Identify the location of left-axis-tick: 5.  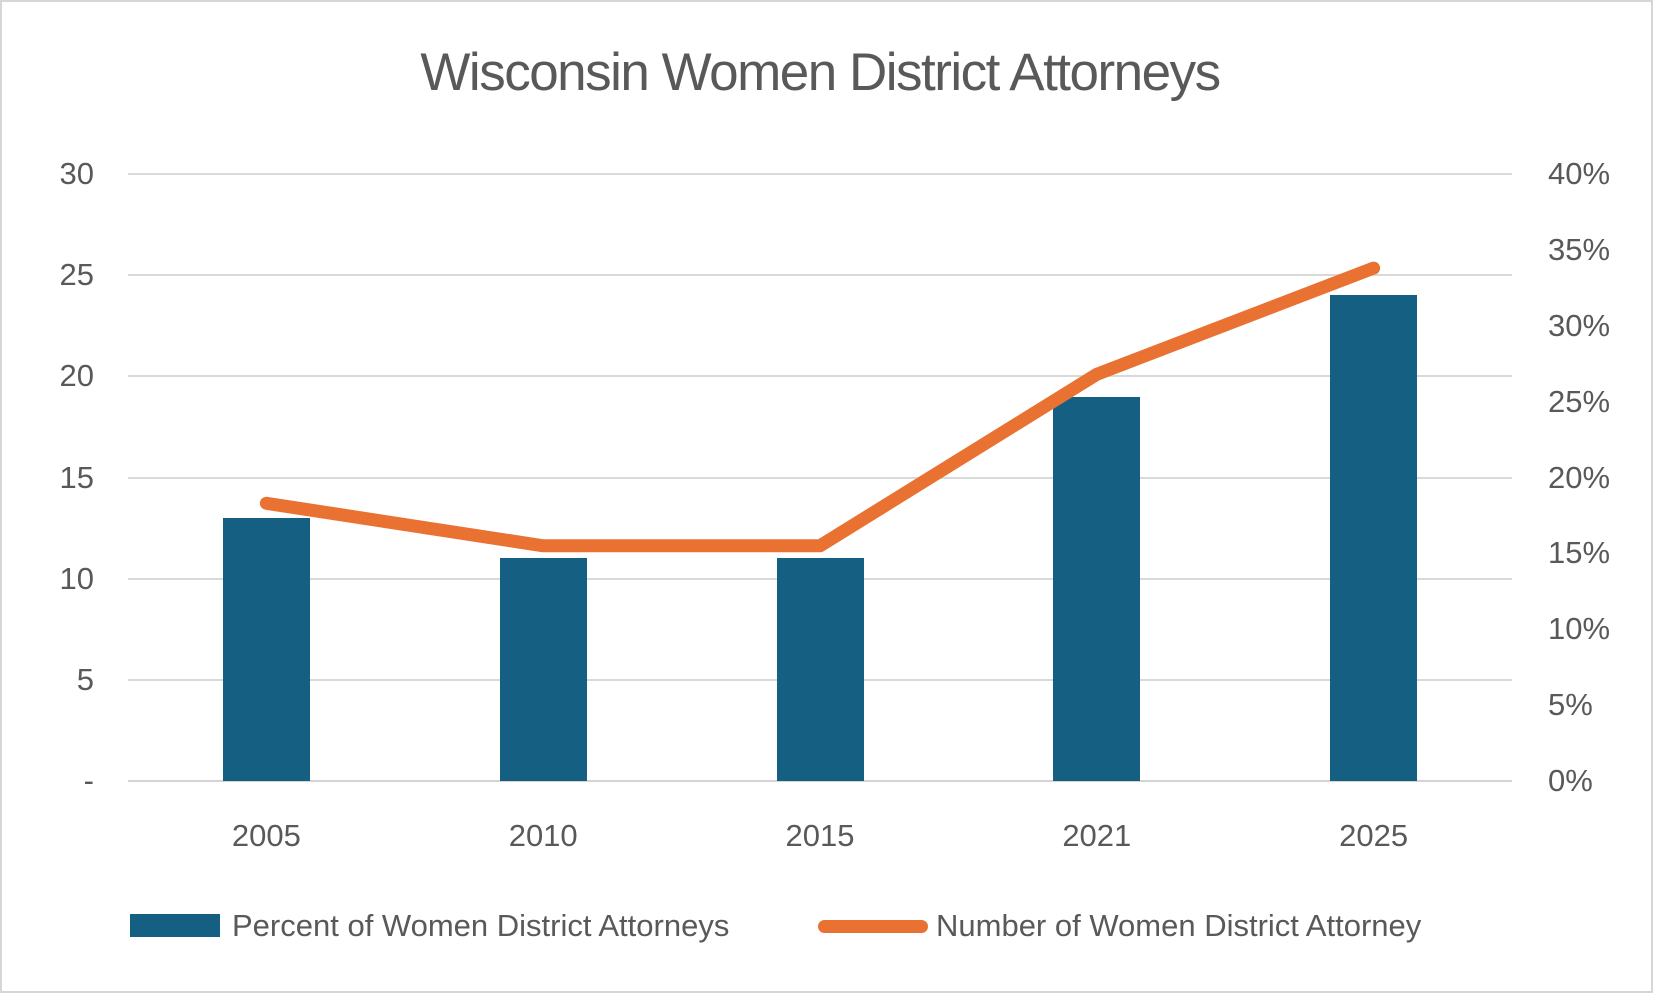
(85, 679).